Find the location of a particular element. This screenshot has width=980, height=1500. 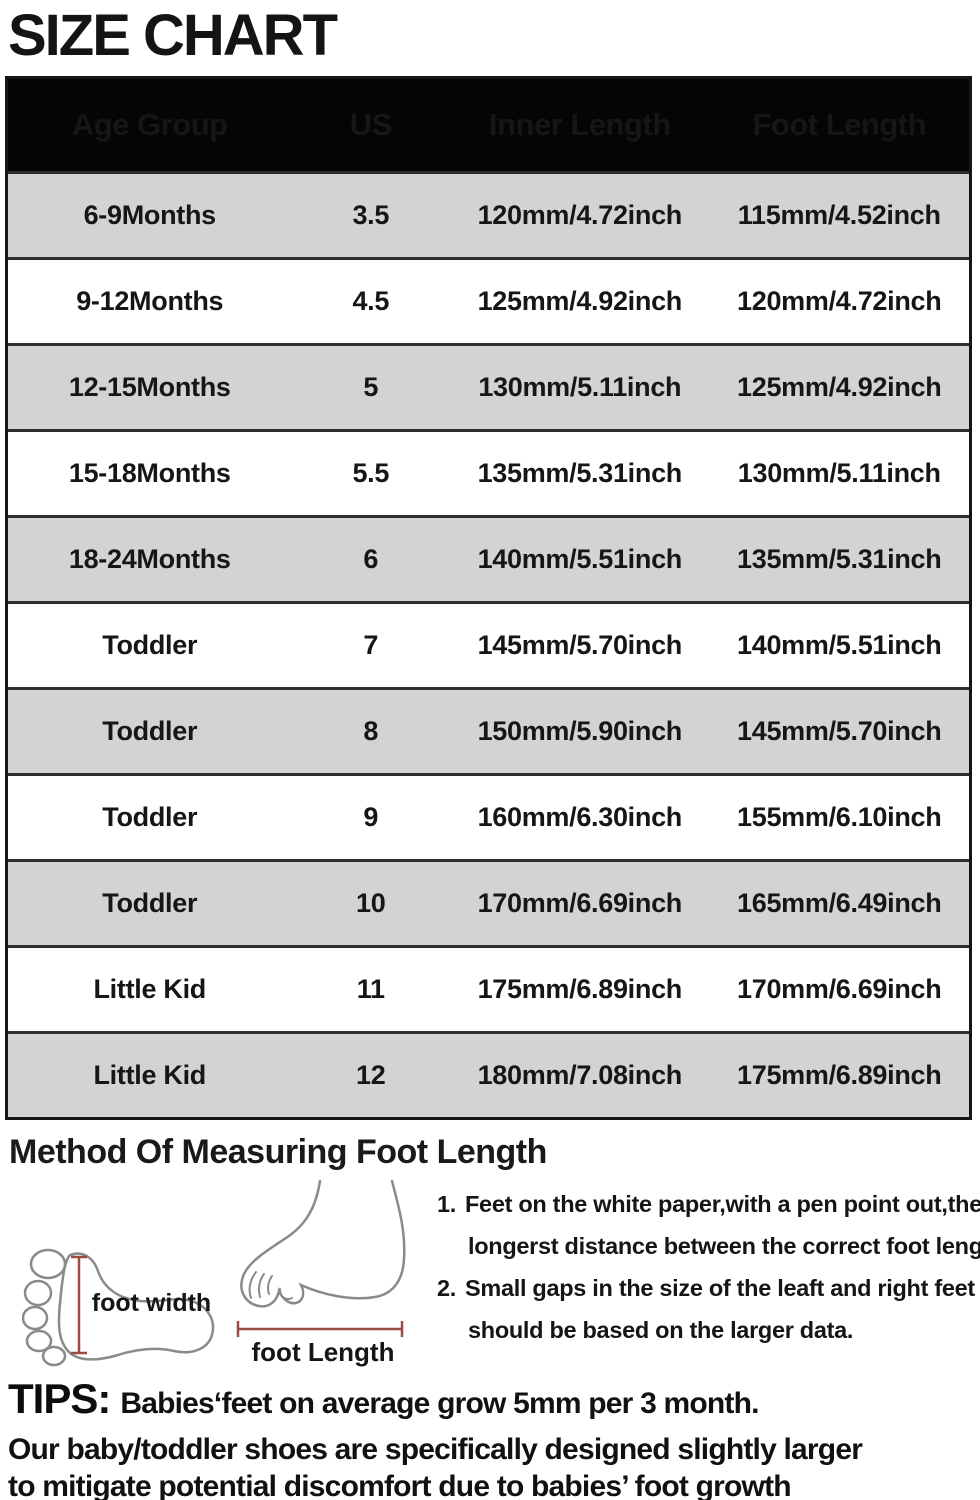

cell-us: 11 is located at coordinates (370, 989).